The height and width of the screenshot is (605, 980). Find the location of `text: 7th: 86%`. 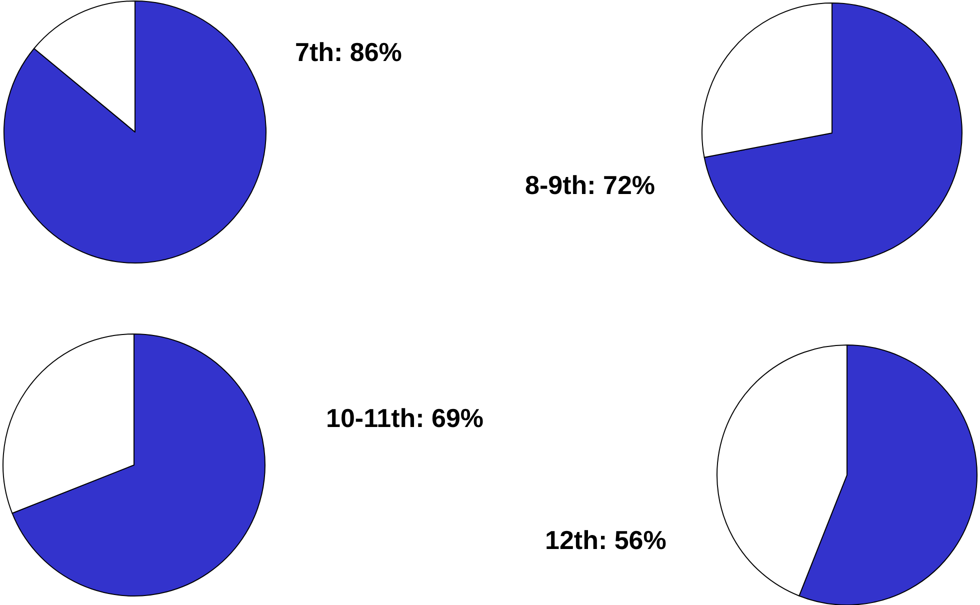

text: 7th: 86% is located at coordinates (348, 52).